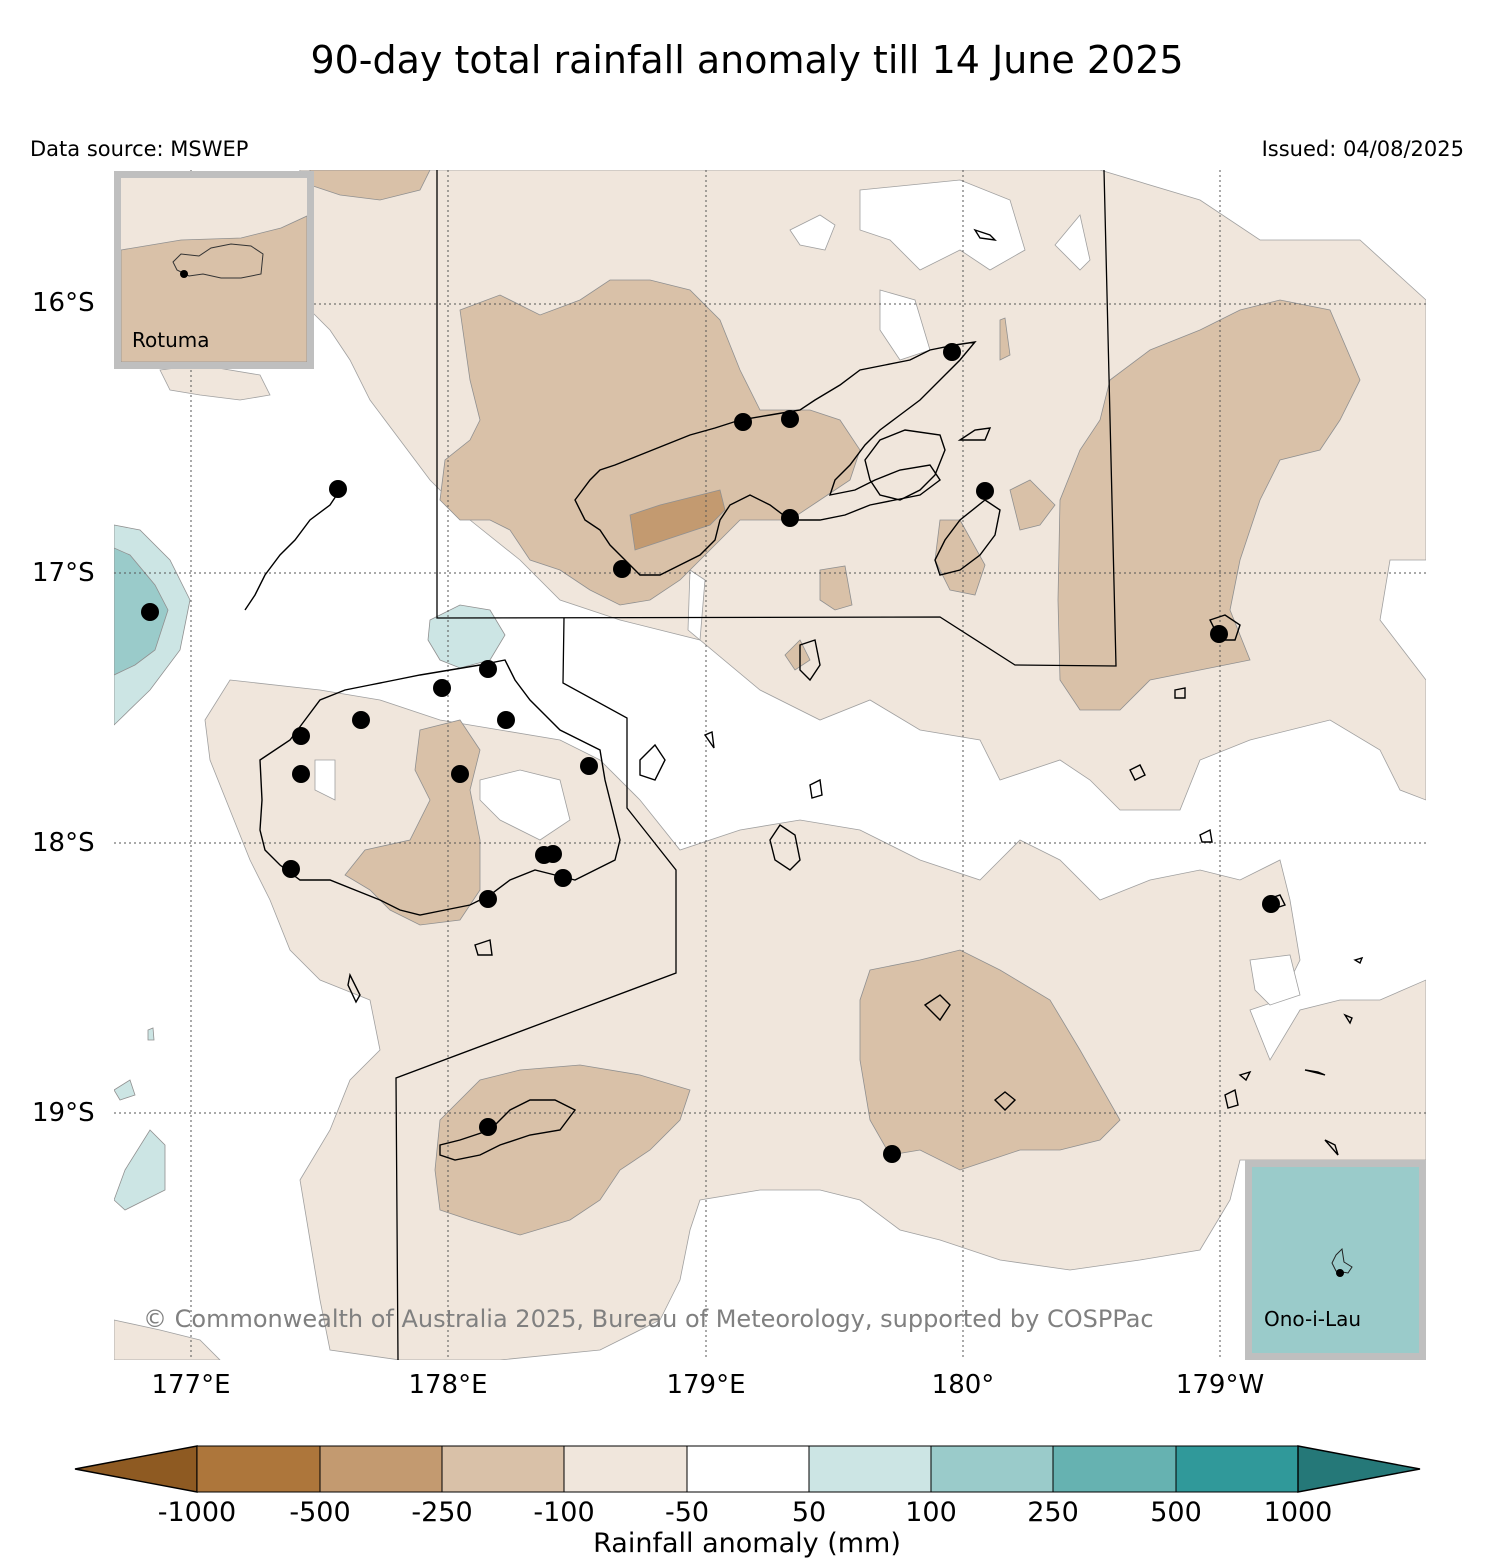 The width and height of the screenshot is (1494, 1563). I want to click on rotuma-inset: Rotuma, so click(214, 270).